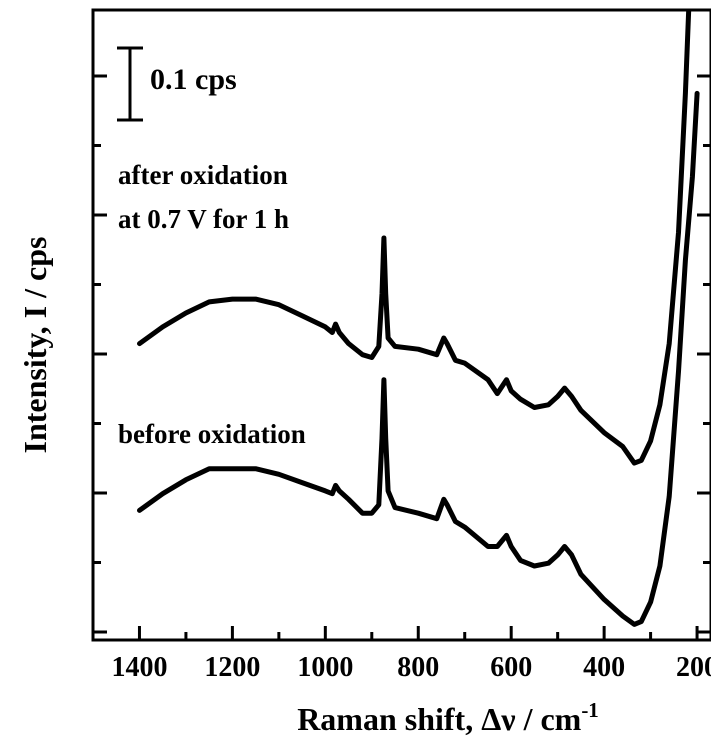  Describe the element at coordinates (325, 667) in the screenshot. I see `x-tick-label: 1000` at that location.